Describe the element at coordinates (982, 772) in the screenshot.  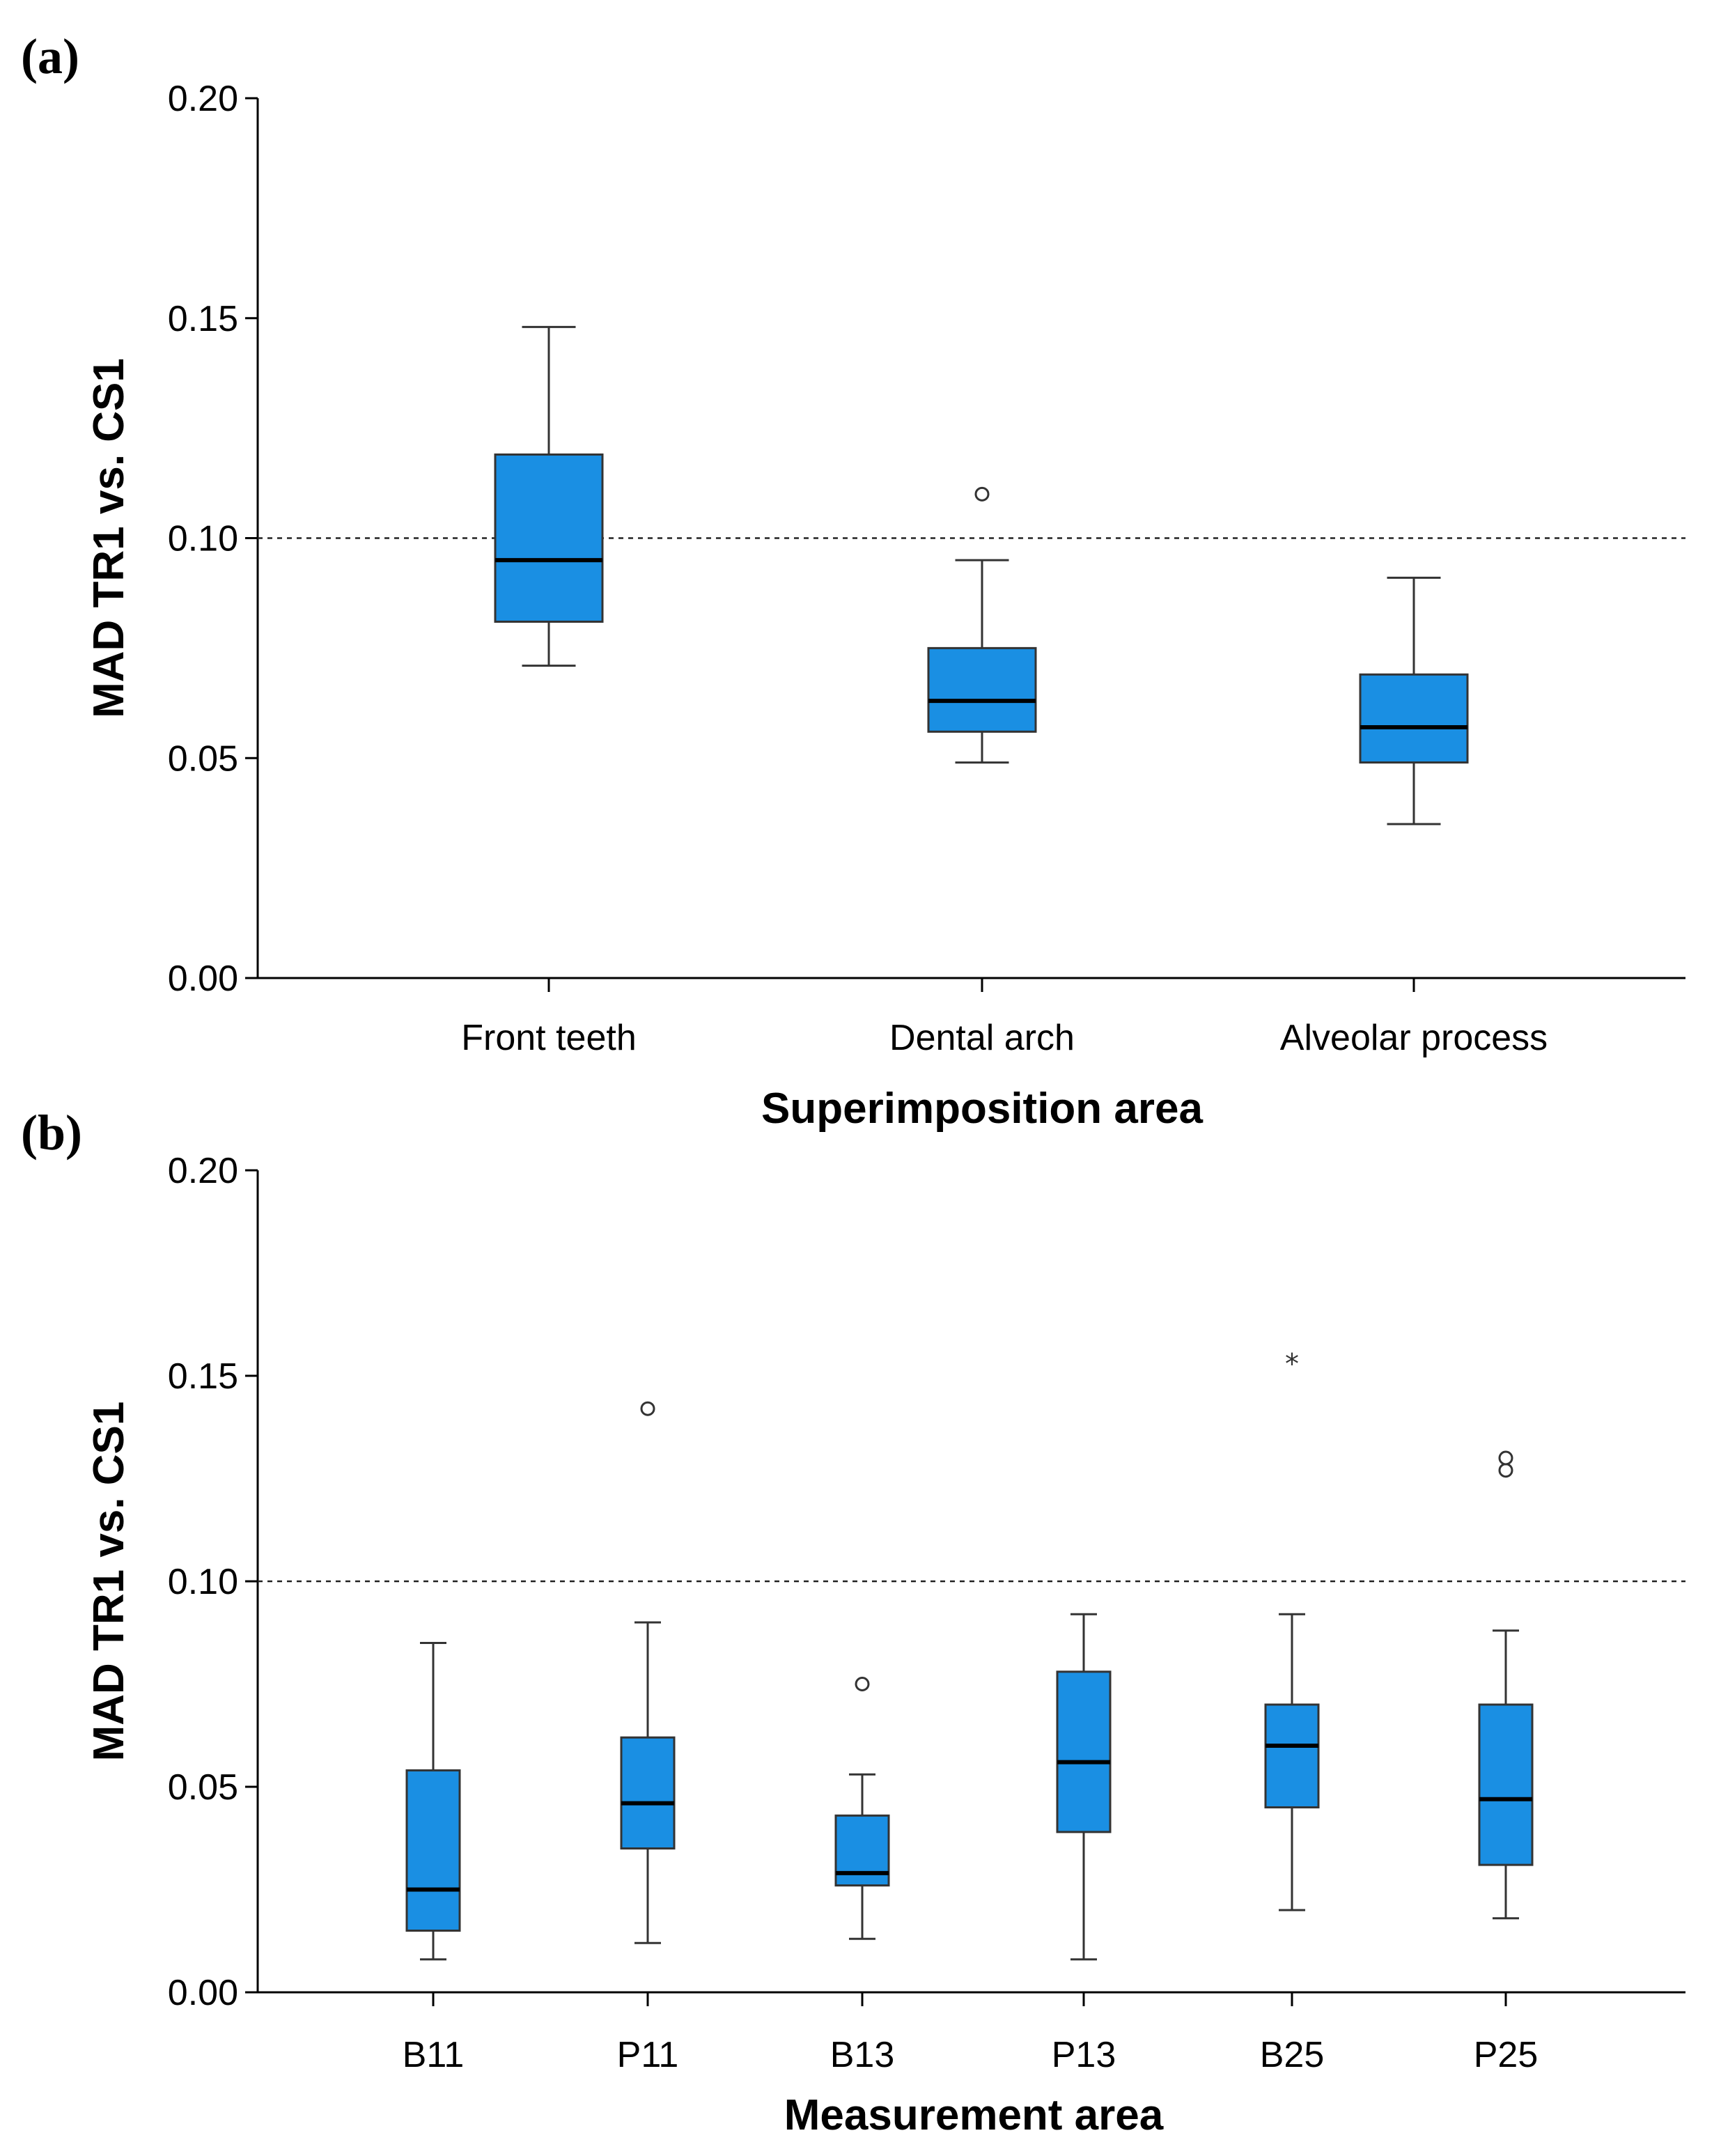
I see `box-group: Dental arch` at that location.